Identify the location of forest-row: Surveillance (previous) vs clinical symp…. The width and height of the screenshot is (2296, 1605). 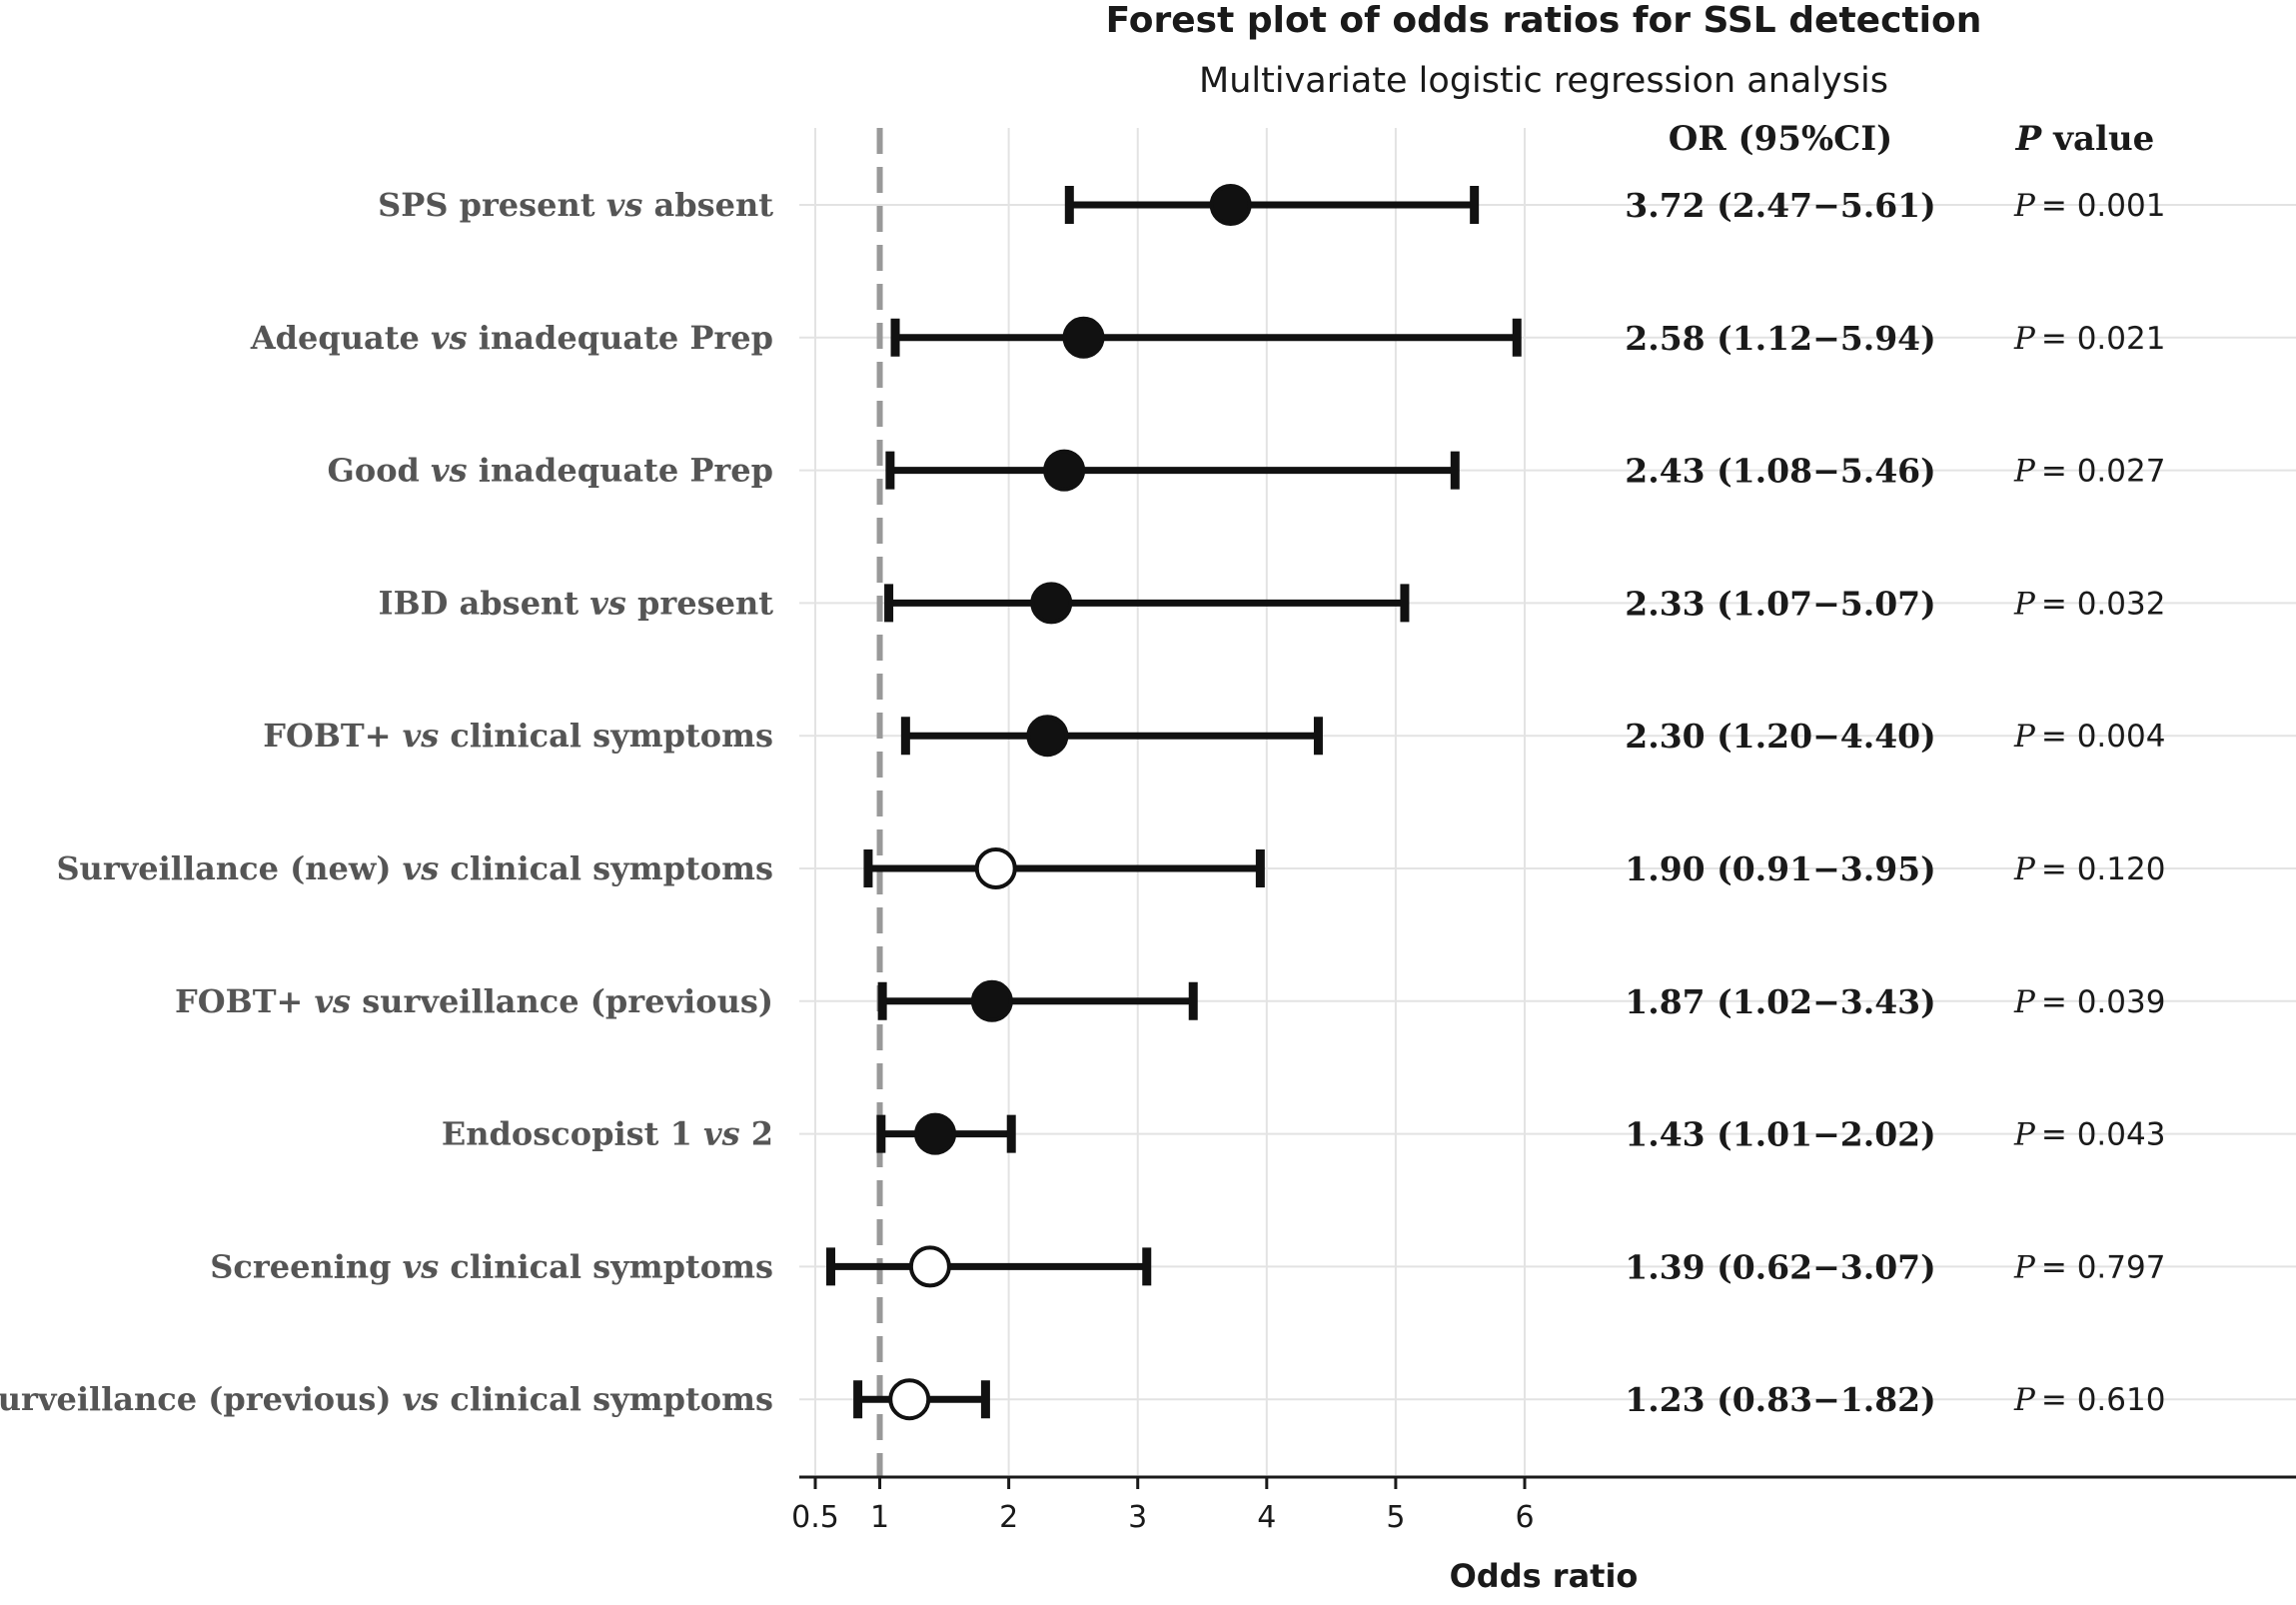
(1082, 1399).